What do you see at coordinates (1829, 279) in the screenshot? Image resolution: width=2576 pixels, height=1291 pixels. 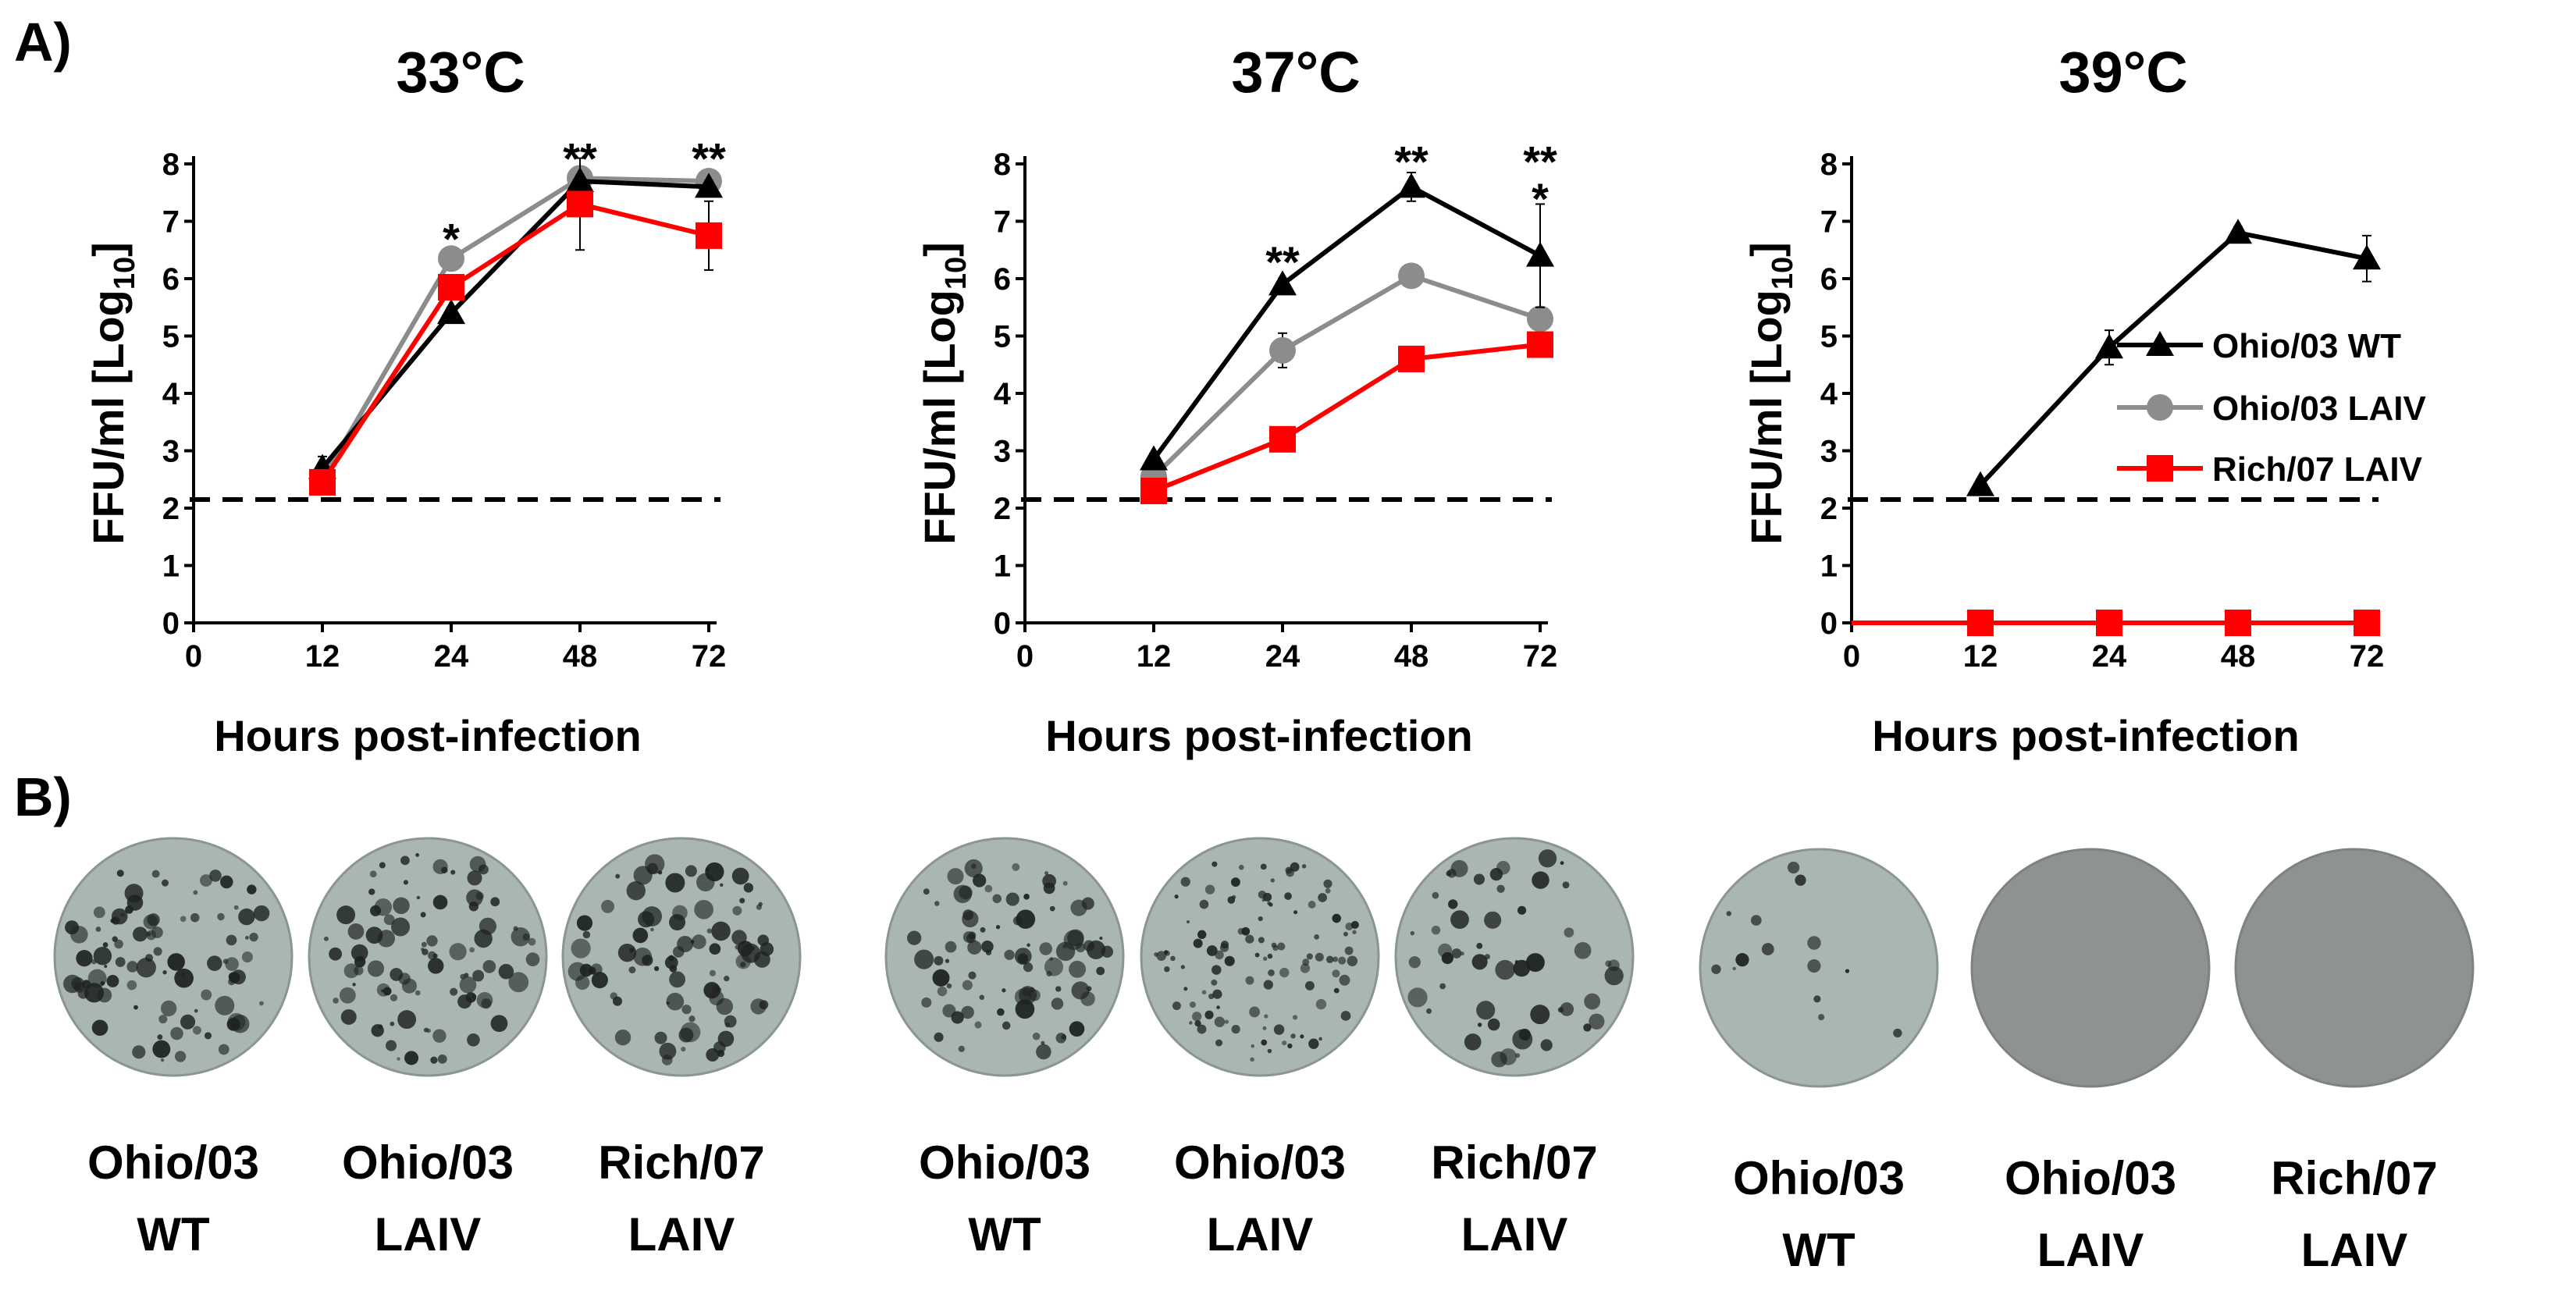 I see `y-tick-label: 6` at bounding box center [1829, 279].